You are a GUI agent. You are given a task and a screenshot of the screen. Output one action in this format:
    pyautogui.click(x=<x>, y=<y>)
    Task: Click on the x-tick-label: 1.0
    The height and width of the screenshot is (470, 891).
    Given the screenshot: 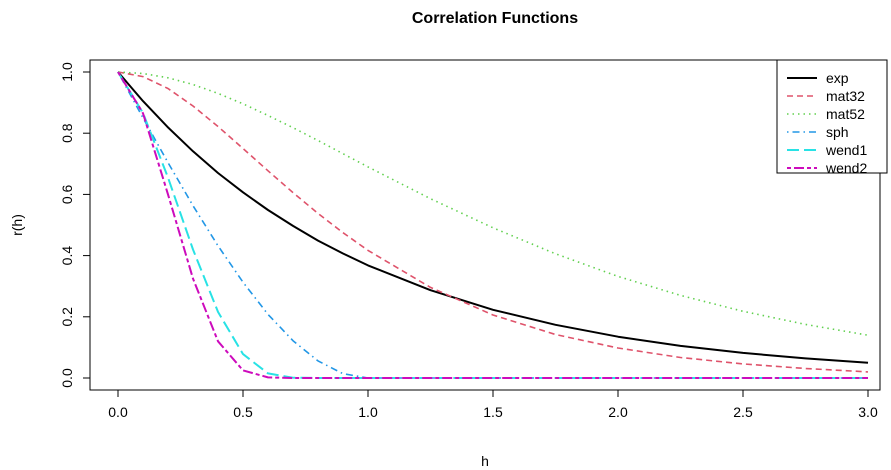 What is the action you would take?
    pyautogui.click(x=368, y=412)
    